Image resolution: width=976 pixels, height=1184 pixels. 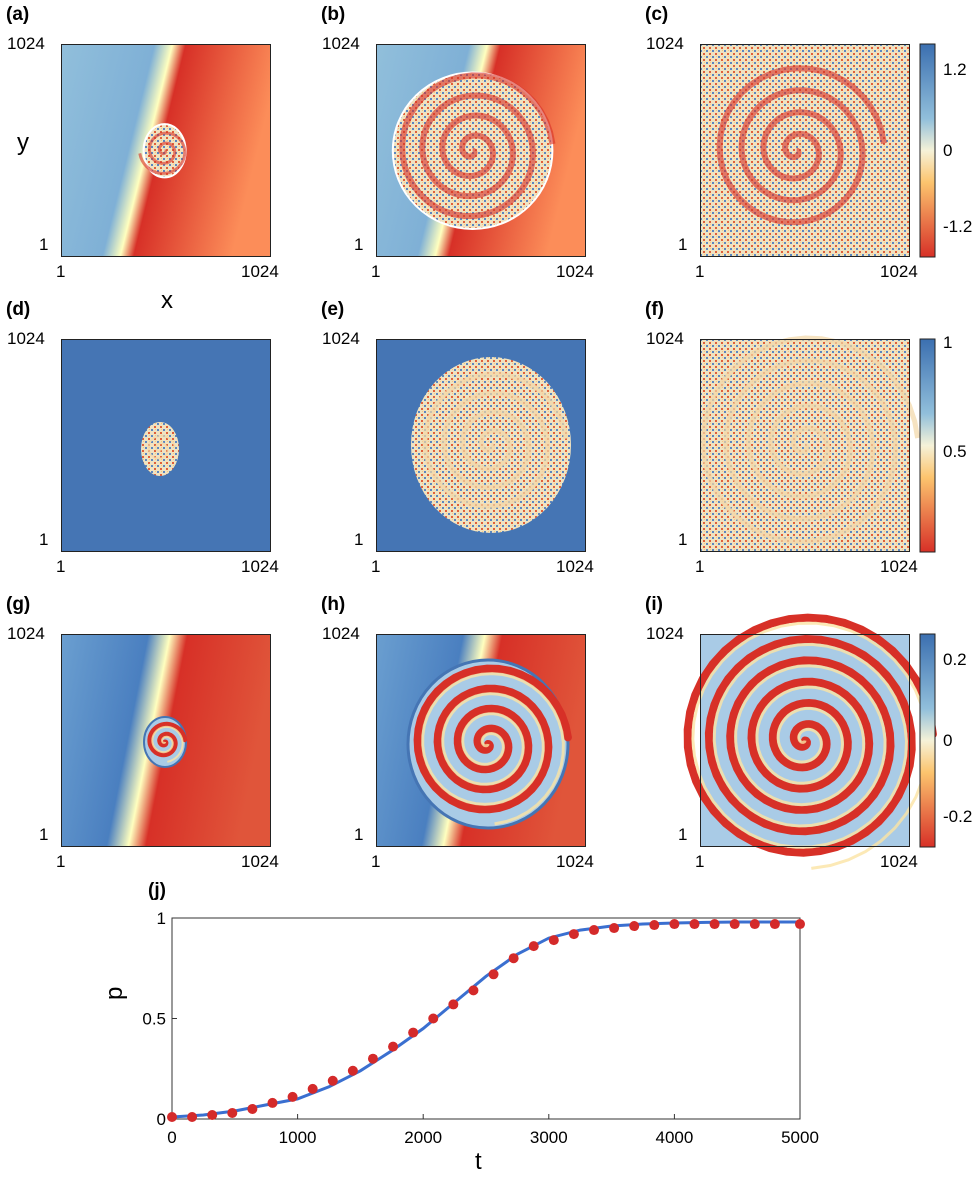 I want to click on panel-label-a: (a), so click(x=18, y=14).